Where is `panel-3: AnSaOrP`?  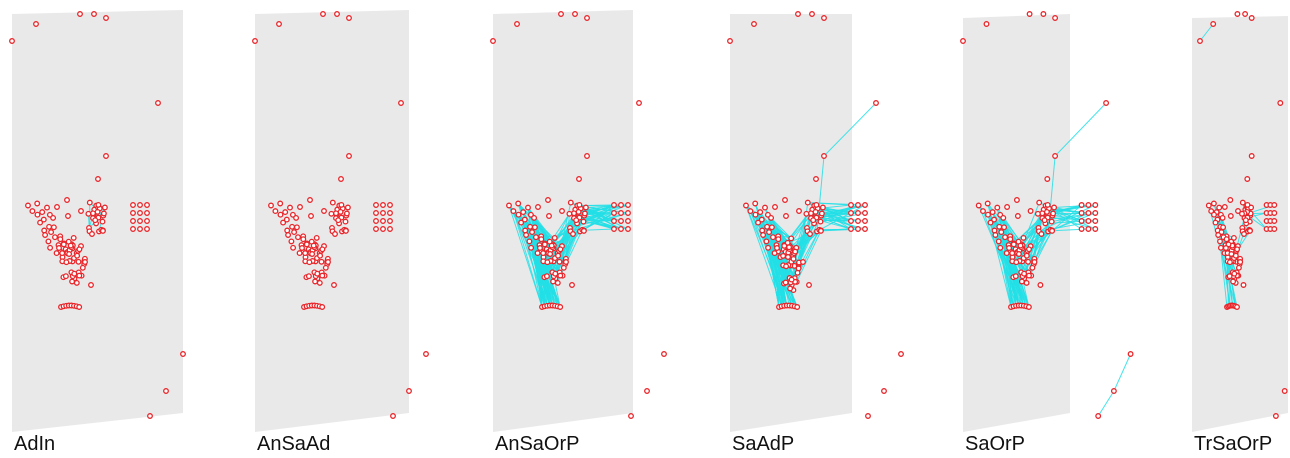 panel-3: AnSaOrP is located at coordinates (578, 232).